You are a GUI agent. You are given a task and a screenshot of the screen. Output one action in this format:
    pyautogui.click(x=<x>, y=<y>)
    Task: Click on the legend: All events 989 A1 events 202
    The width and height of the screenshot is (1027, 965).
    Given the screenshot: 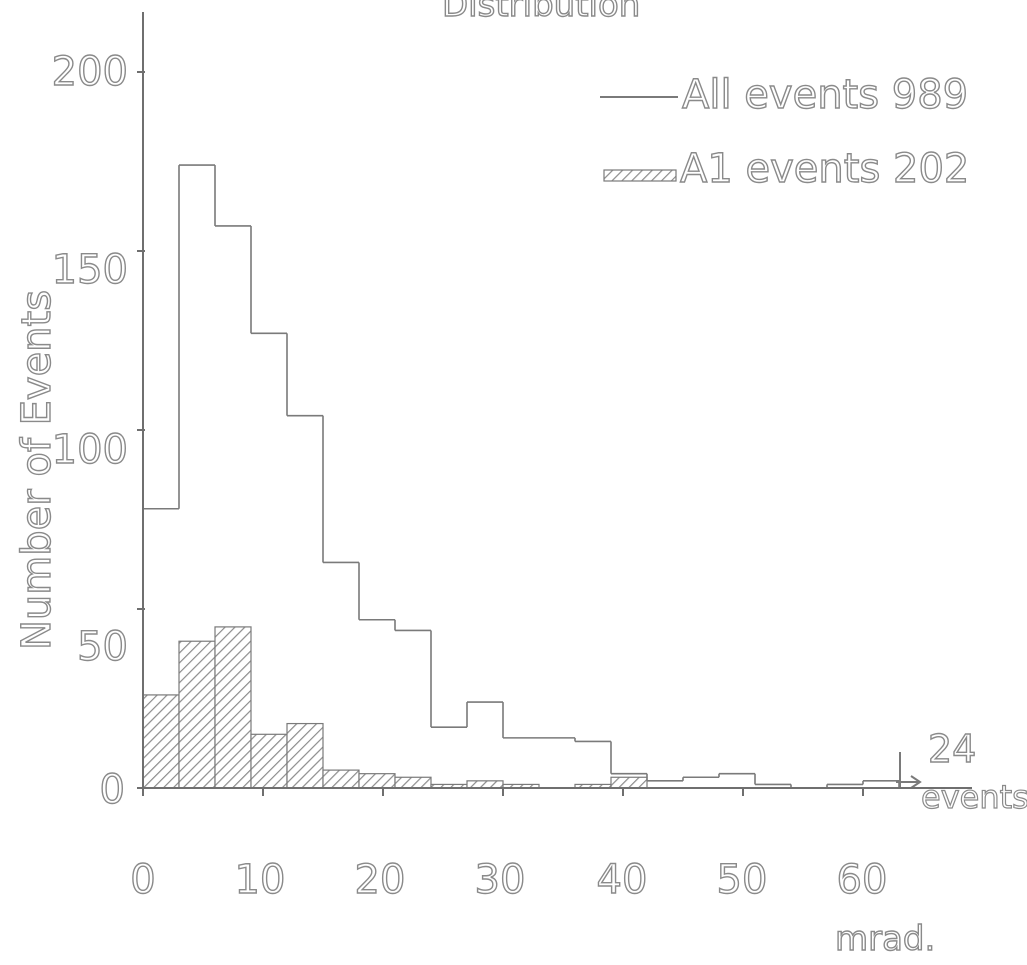 What is the action you would take?
    pyautogui.click(x=785, y=132)
    